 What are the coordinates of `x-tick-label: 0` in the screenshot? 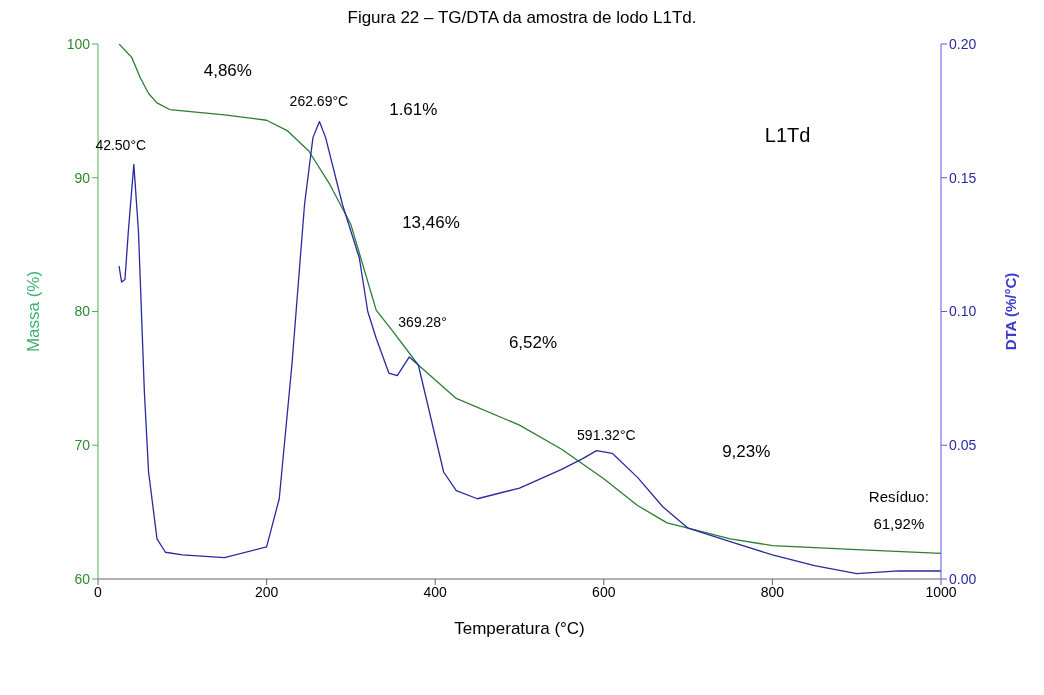 It's located at (98, 591).